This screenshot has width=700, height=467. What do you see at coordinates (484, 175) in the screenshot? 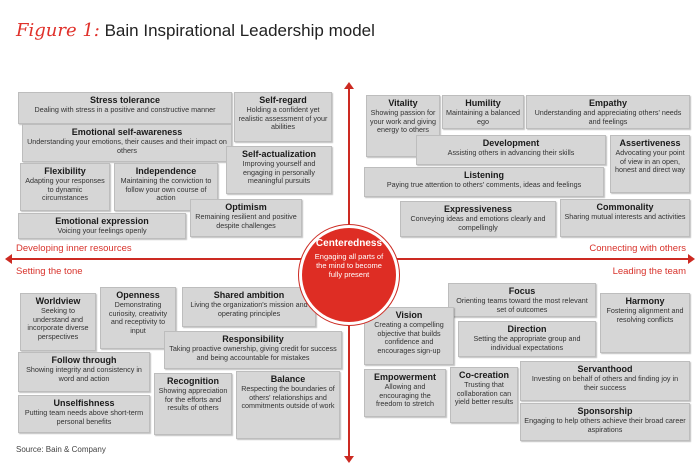
I see `card-title: Listening` at bounding box center [484, 175].